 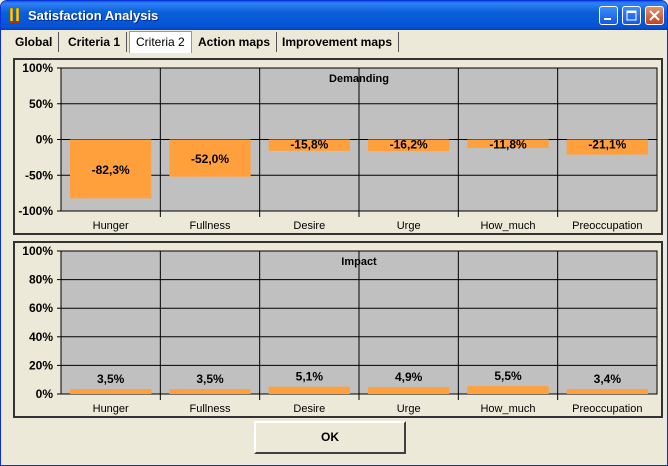 I want to click on tab-action-maps: Action maps, so click(x=235, y=42).